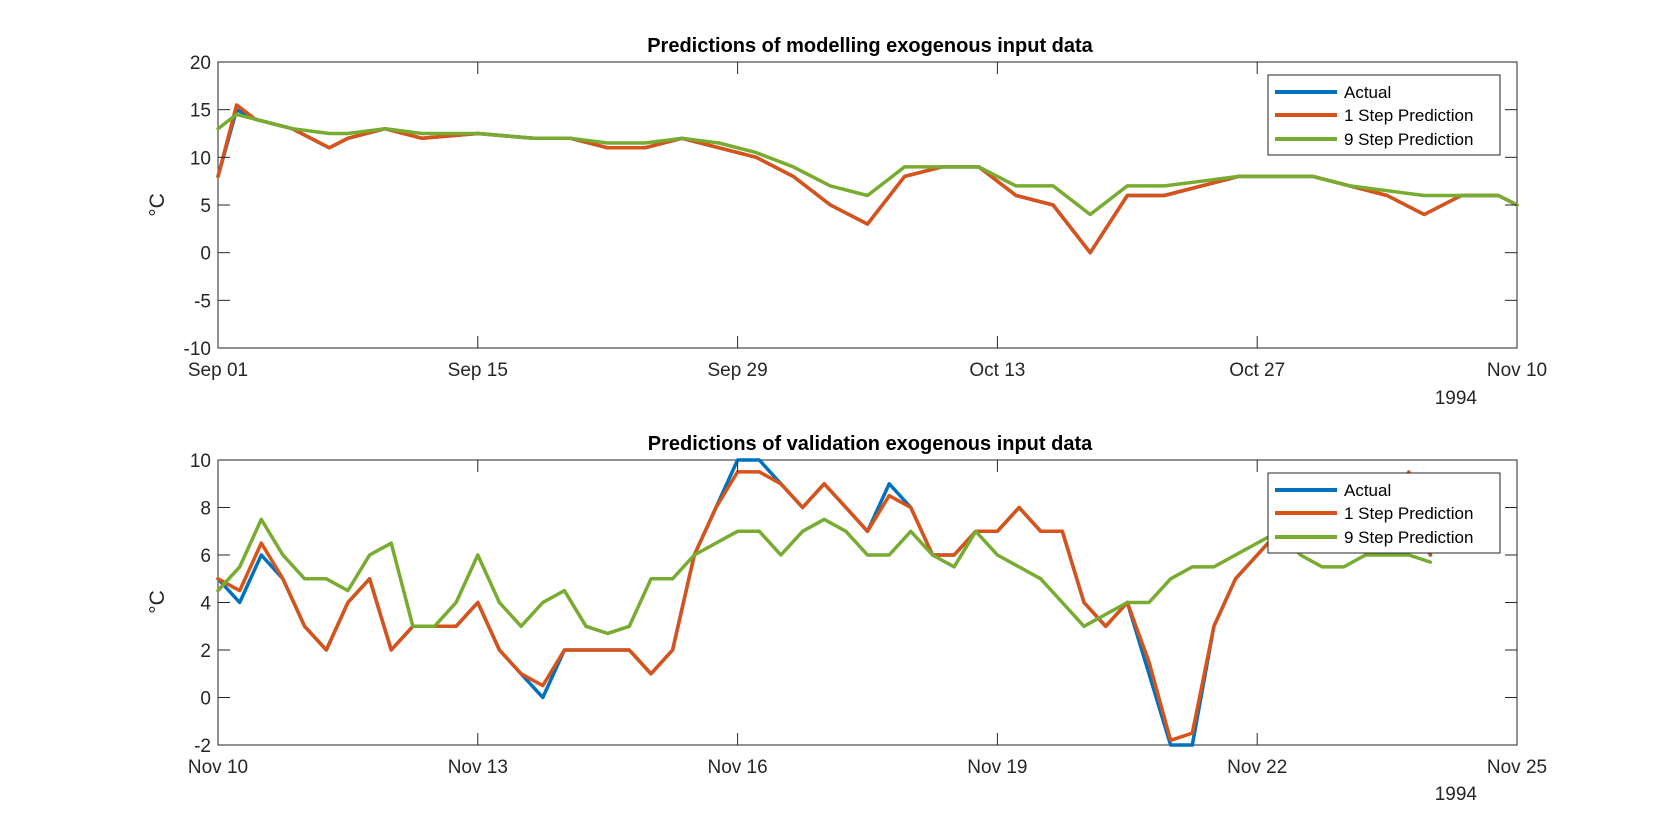  What do you see at coordinates (997, 767) in the screenshot?
I see `x-tick-label: Nov 19` at bounding box center [997, 767].